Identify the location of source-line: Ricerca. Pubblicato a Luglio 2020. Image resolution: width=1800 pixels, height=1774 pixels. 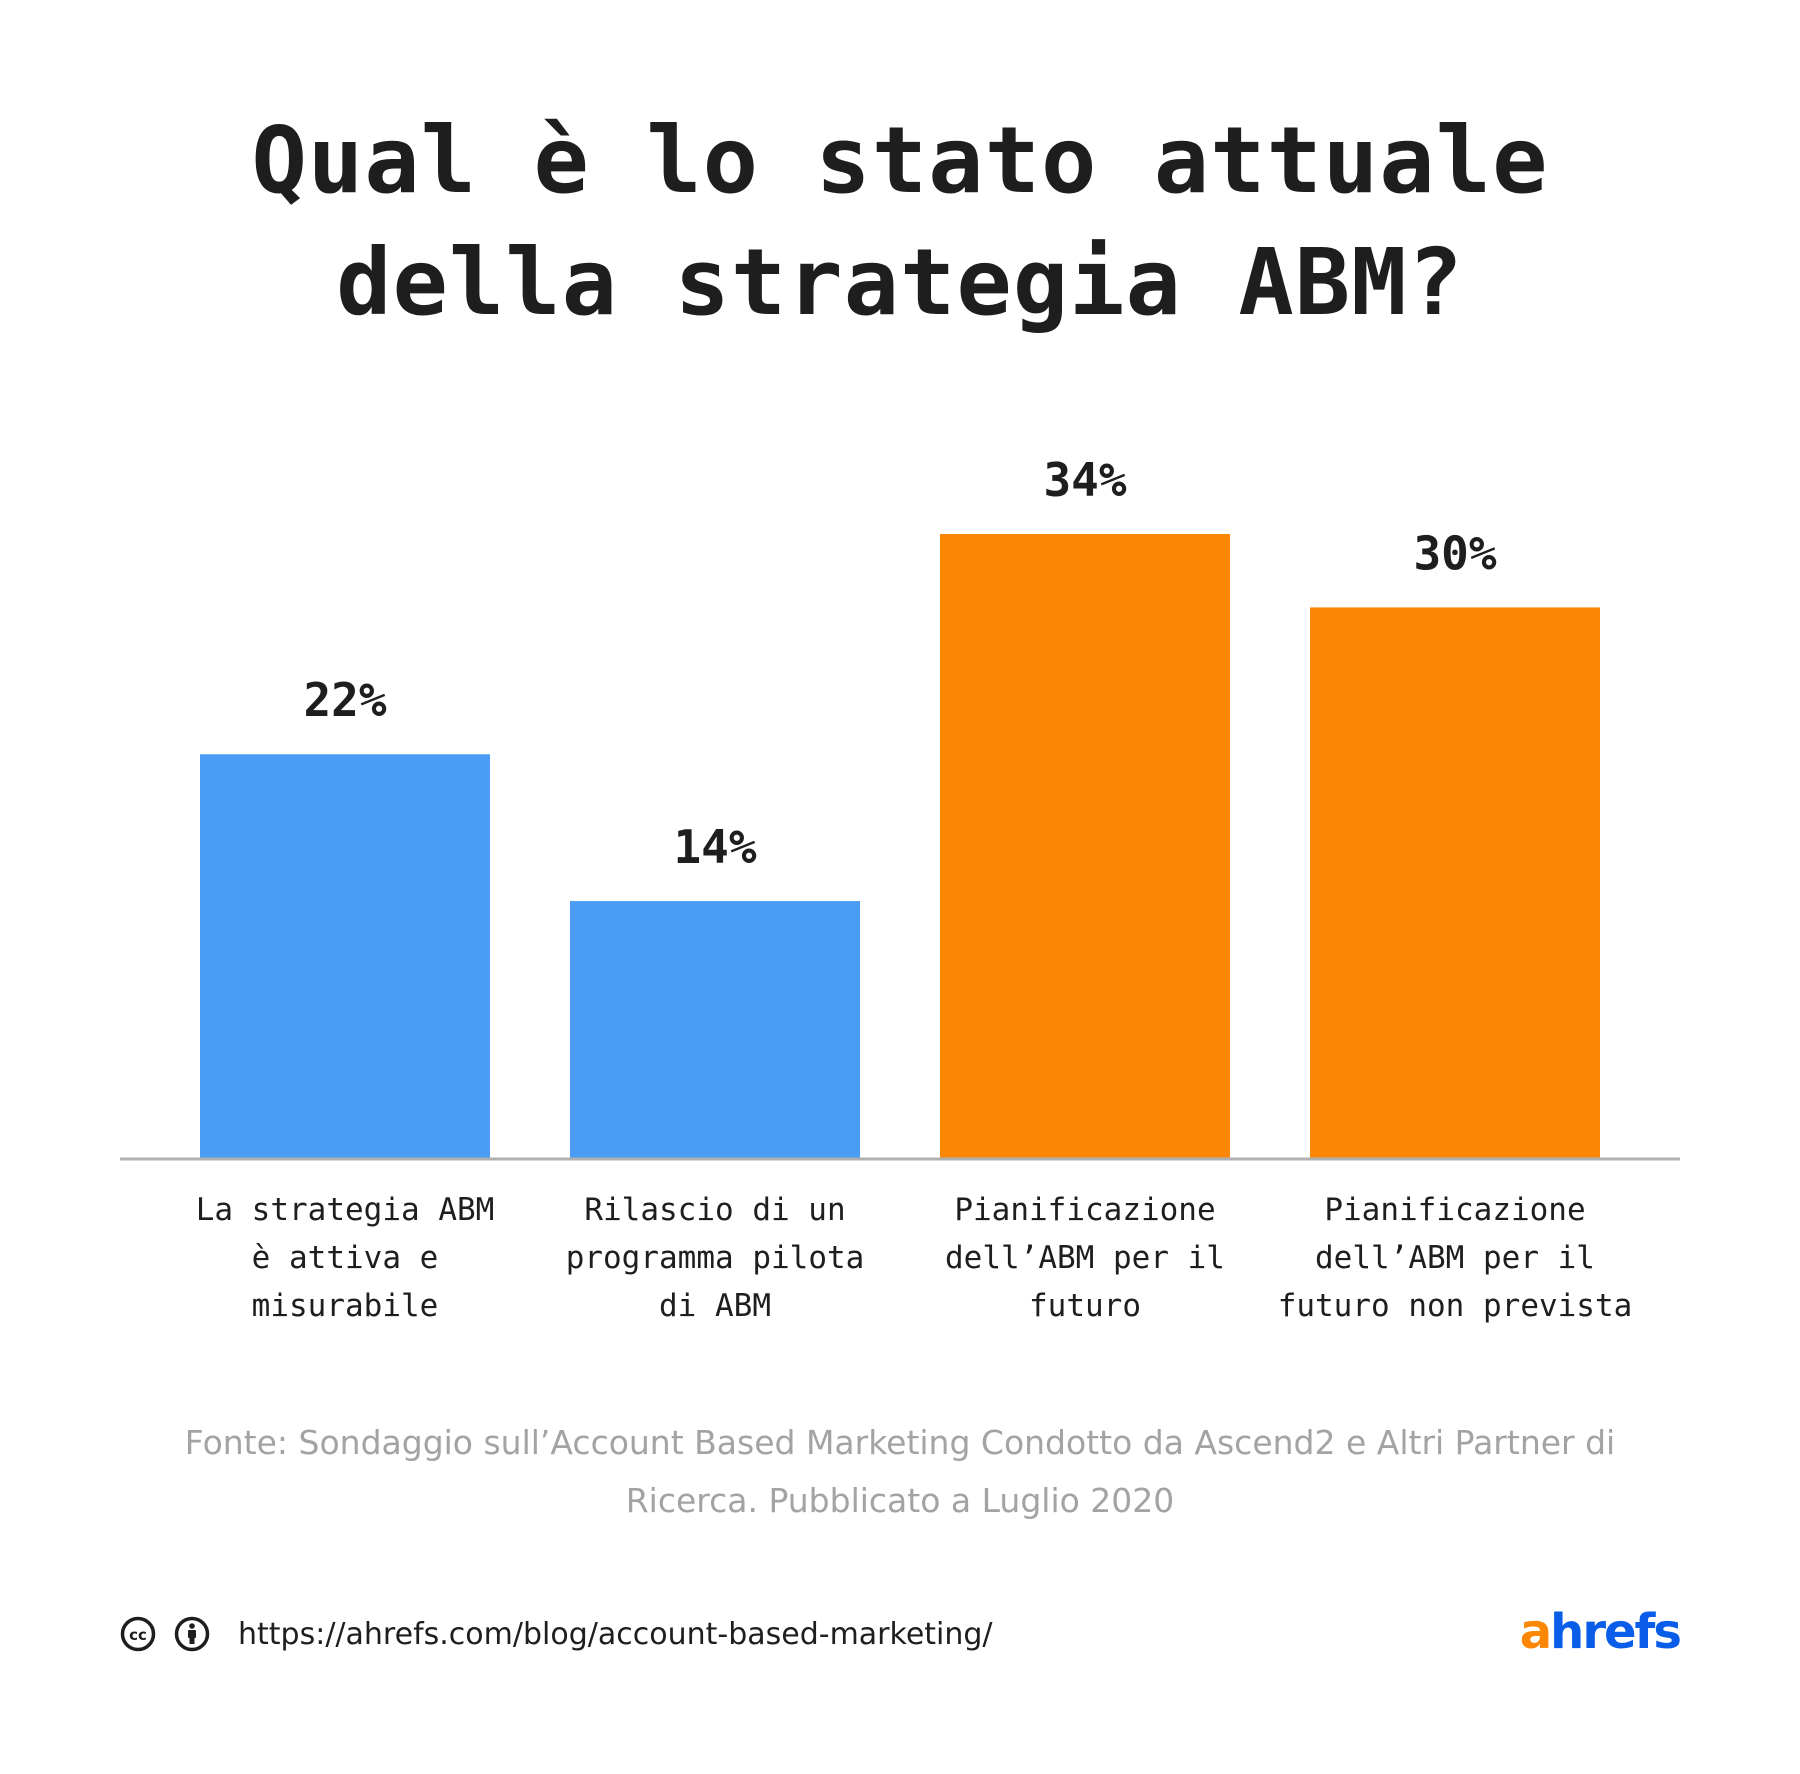
(900, 1500).